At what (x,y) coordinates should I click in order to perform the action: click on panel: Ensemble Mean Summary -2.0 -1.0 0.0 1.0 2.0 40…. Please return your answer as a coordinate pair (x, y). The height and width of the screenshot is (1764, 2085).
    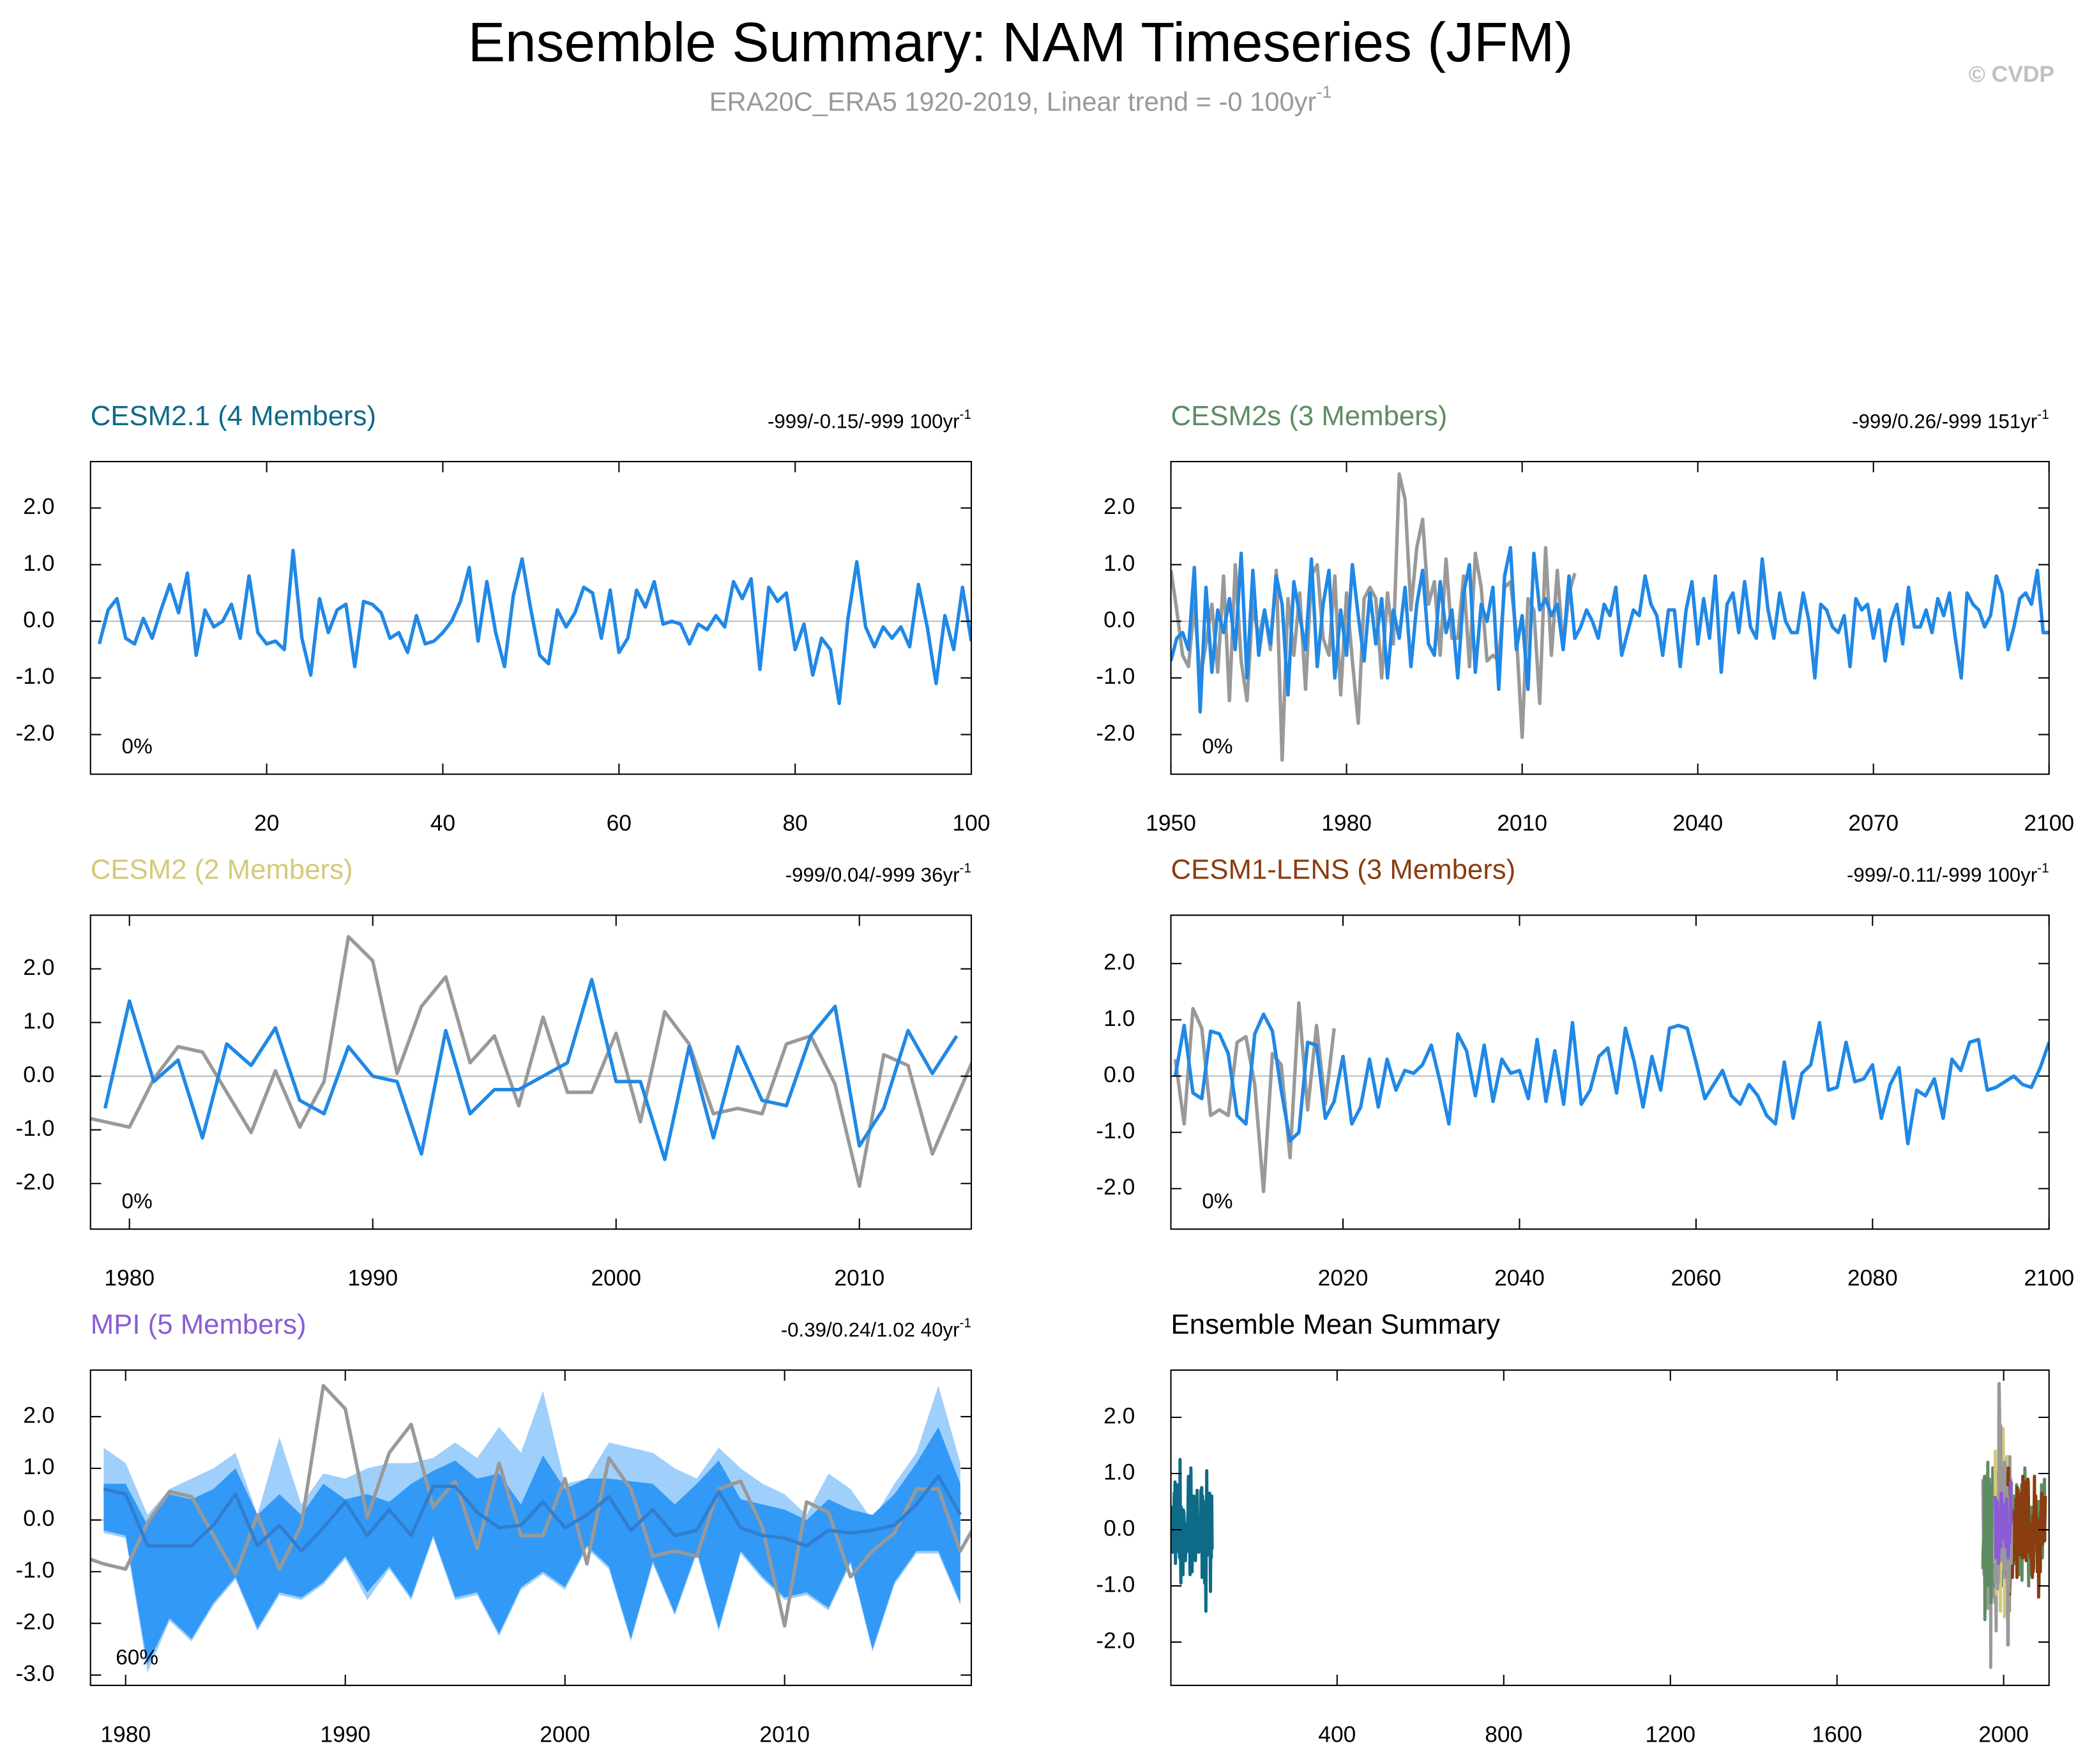
    Looking at the image, I should click on (1573, 1528).